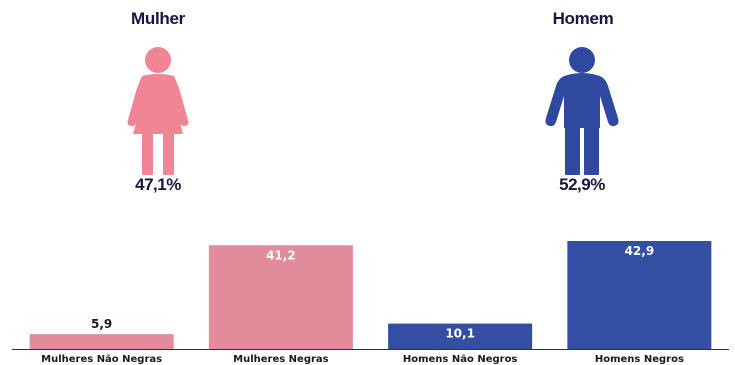 This screenshot has width=735, height=365. Describe the element at coordinates (583, 18) in the screenshot. I see `male-title: Homem` at that location.